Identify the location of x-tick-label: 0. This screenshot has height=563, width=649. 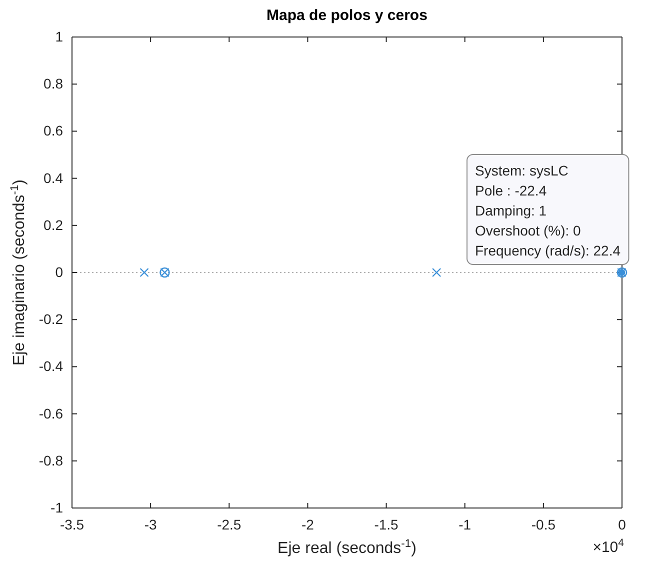
(622, 524).